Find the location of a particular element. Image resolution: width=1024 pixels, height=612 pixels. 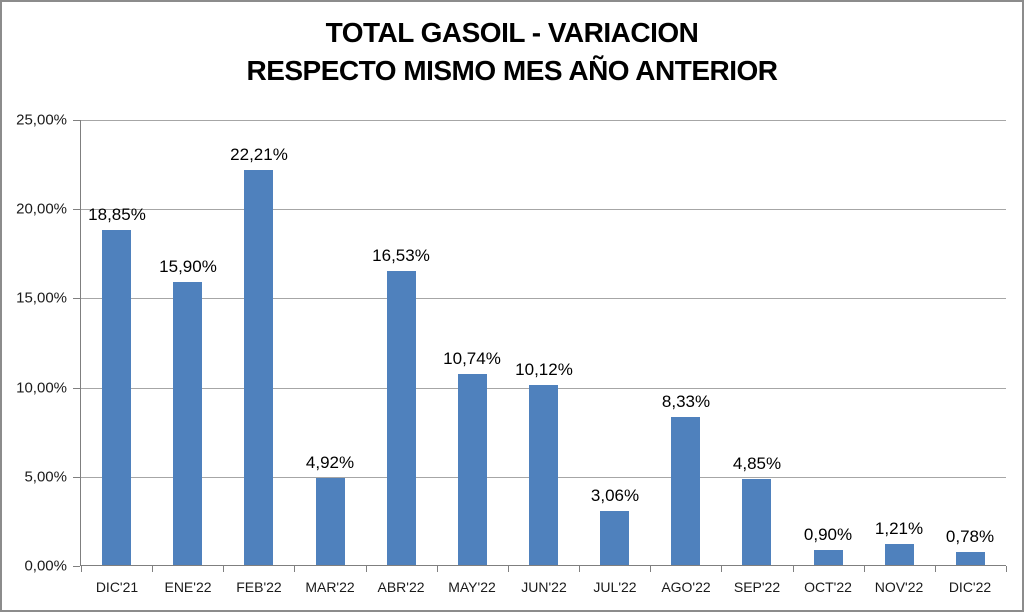

bar-JUN'22 is located at coordinates (543, 475).